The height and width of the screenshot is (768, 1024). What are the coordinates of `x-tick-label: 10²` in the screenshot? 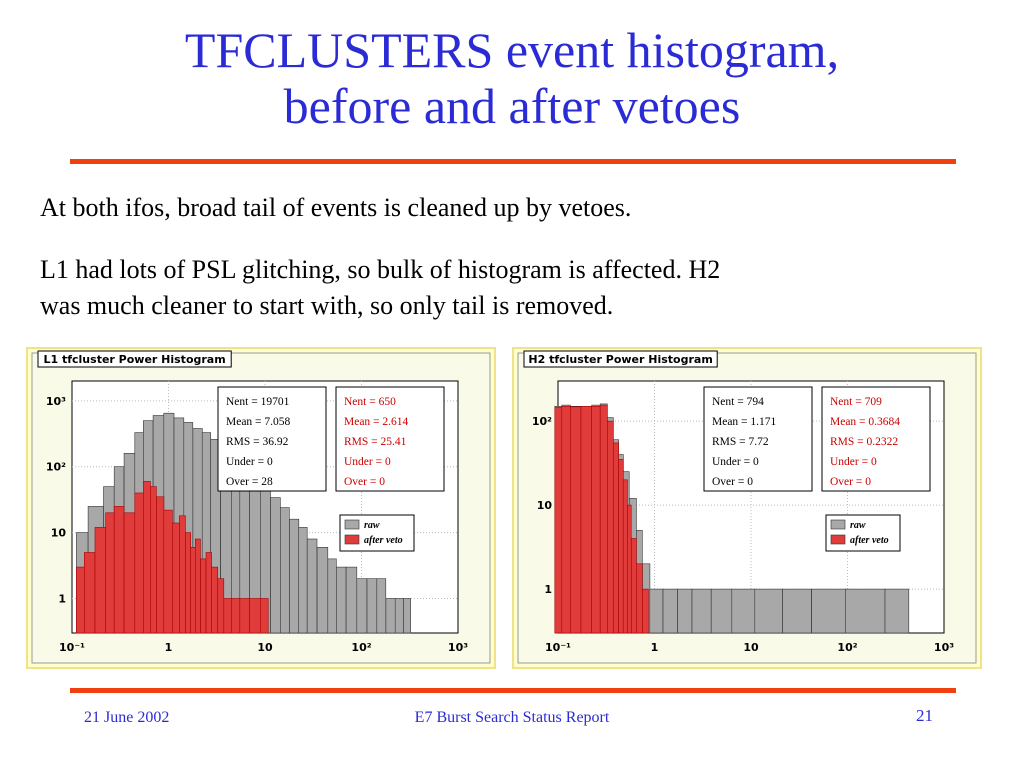 It's located at (847, 647).